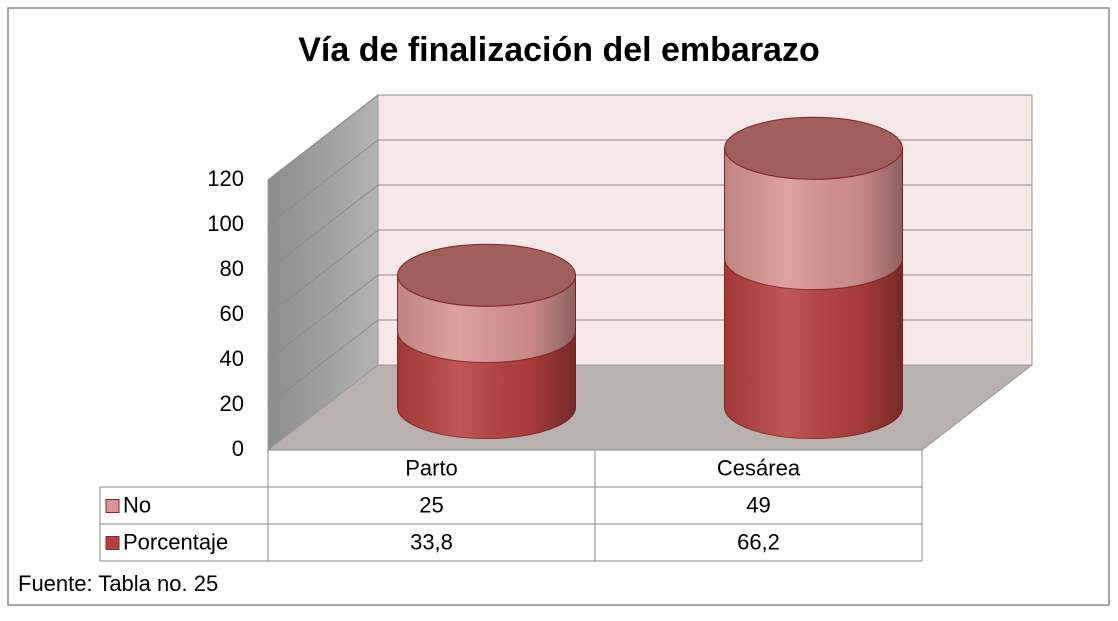 Image resolution: width=1118 pixels, height=621 pixels. Describe the element at coordinates (232, 358) in the screenshot. I see `y-tick-label: 40` at that location.